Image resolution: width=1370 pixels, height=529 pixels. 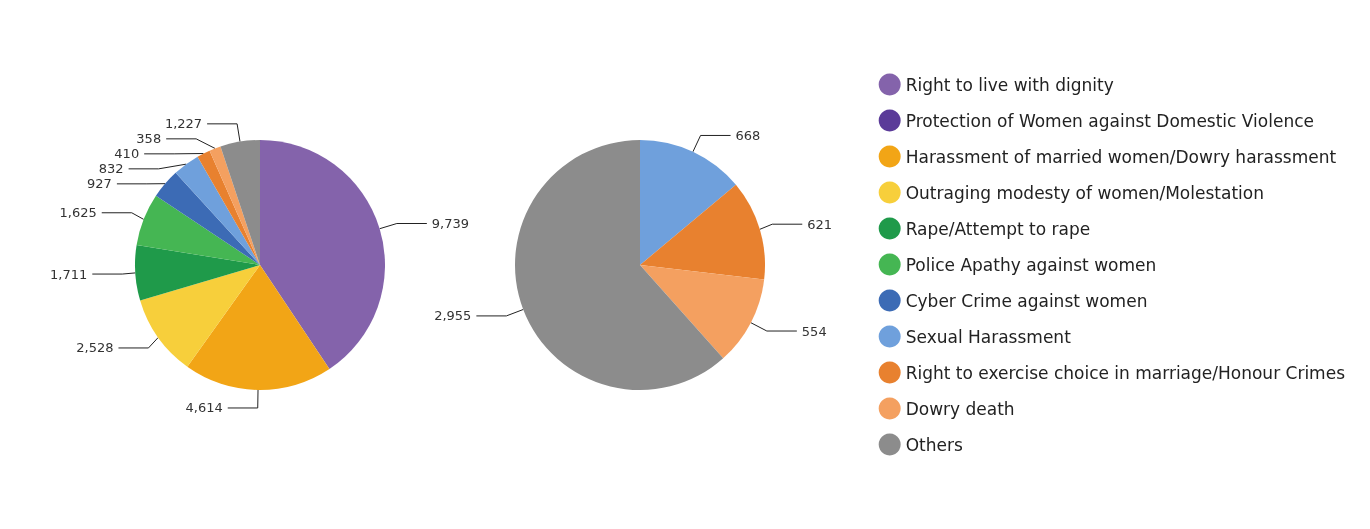 What do you see at coordinates (149, 139) in the screenshot?
I see `data-label: 358` at bounding box center [149, 139].